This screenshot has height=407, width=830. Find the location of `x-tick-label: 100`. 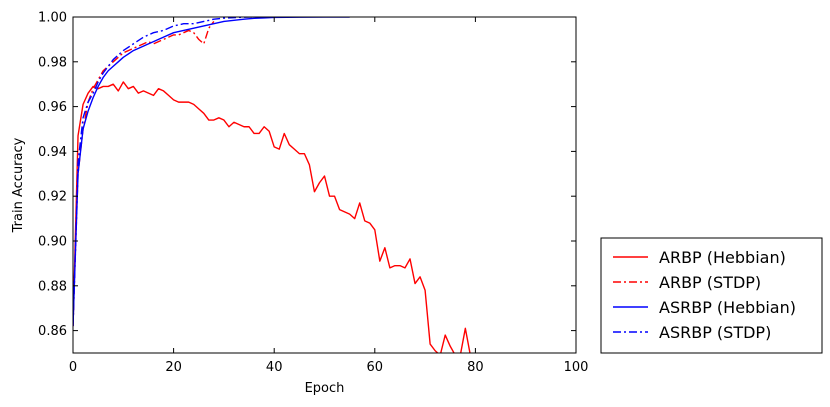

x-tick-label: 100 is located at coordinates (576, 367).